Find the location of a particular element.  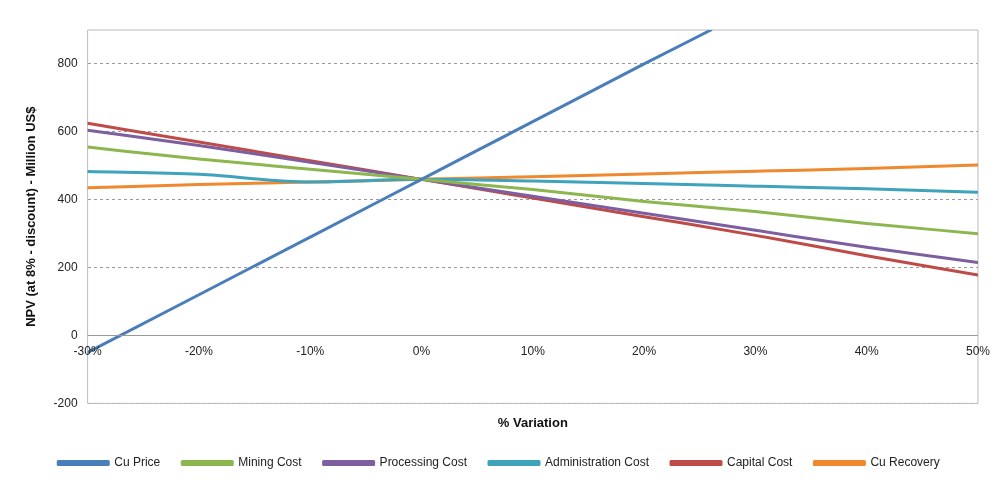

x-tick-label: -10% is located at coordinates (310, 350).